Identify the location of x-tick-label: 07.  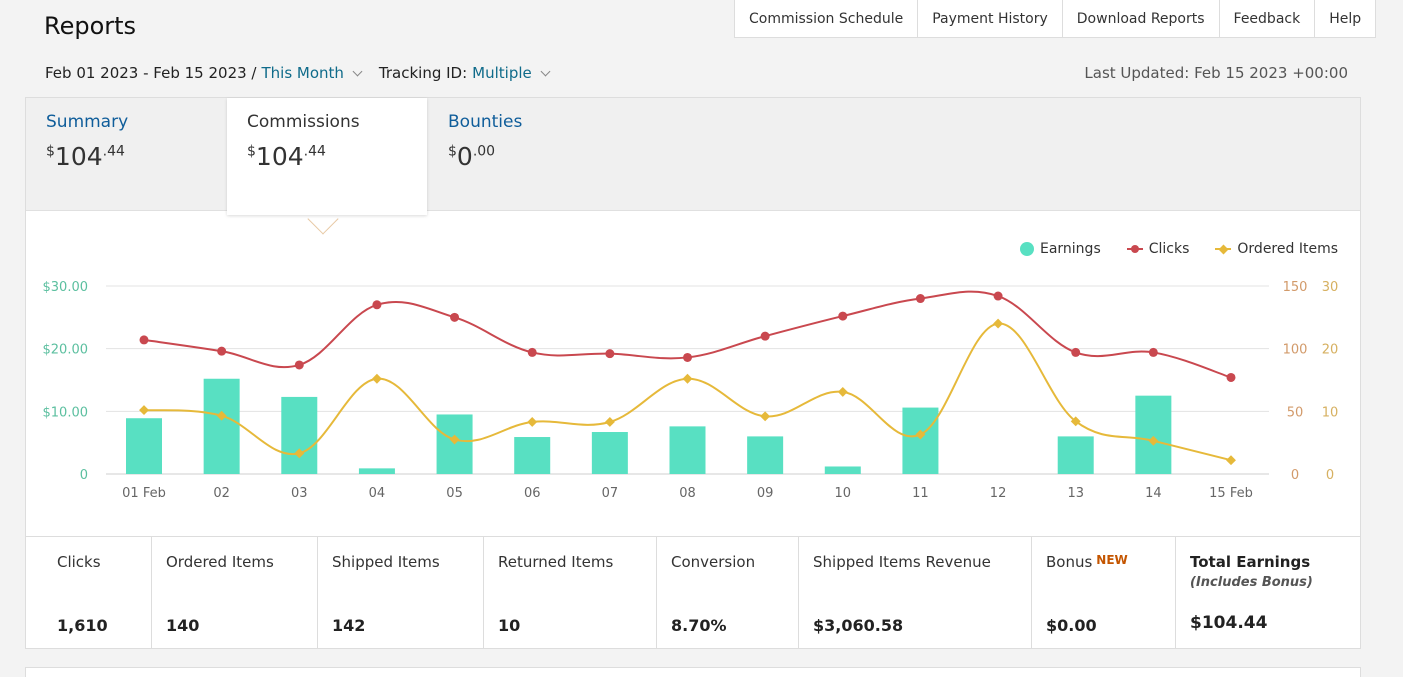
(610, 493).